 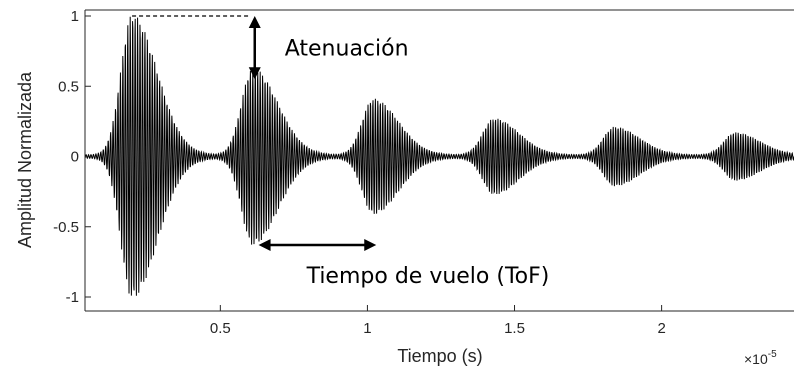 I want to click on x-tick-label: 2, so click(x=661, y=328).